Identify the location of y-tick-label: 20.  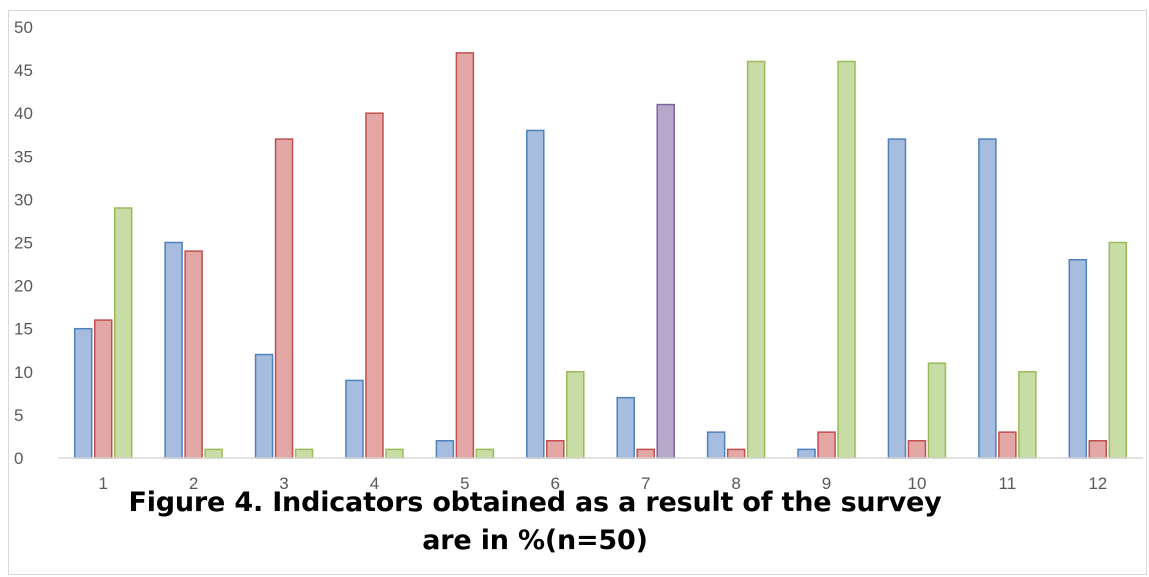
(23, 286).